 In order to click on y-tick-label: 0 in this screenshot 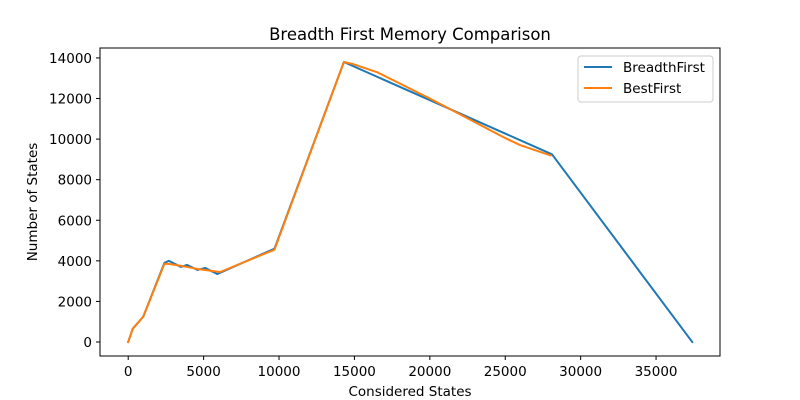, I will do `click(87, 343)`.